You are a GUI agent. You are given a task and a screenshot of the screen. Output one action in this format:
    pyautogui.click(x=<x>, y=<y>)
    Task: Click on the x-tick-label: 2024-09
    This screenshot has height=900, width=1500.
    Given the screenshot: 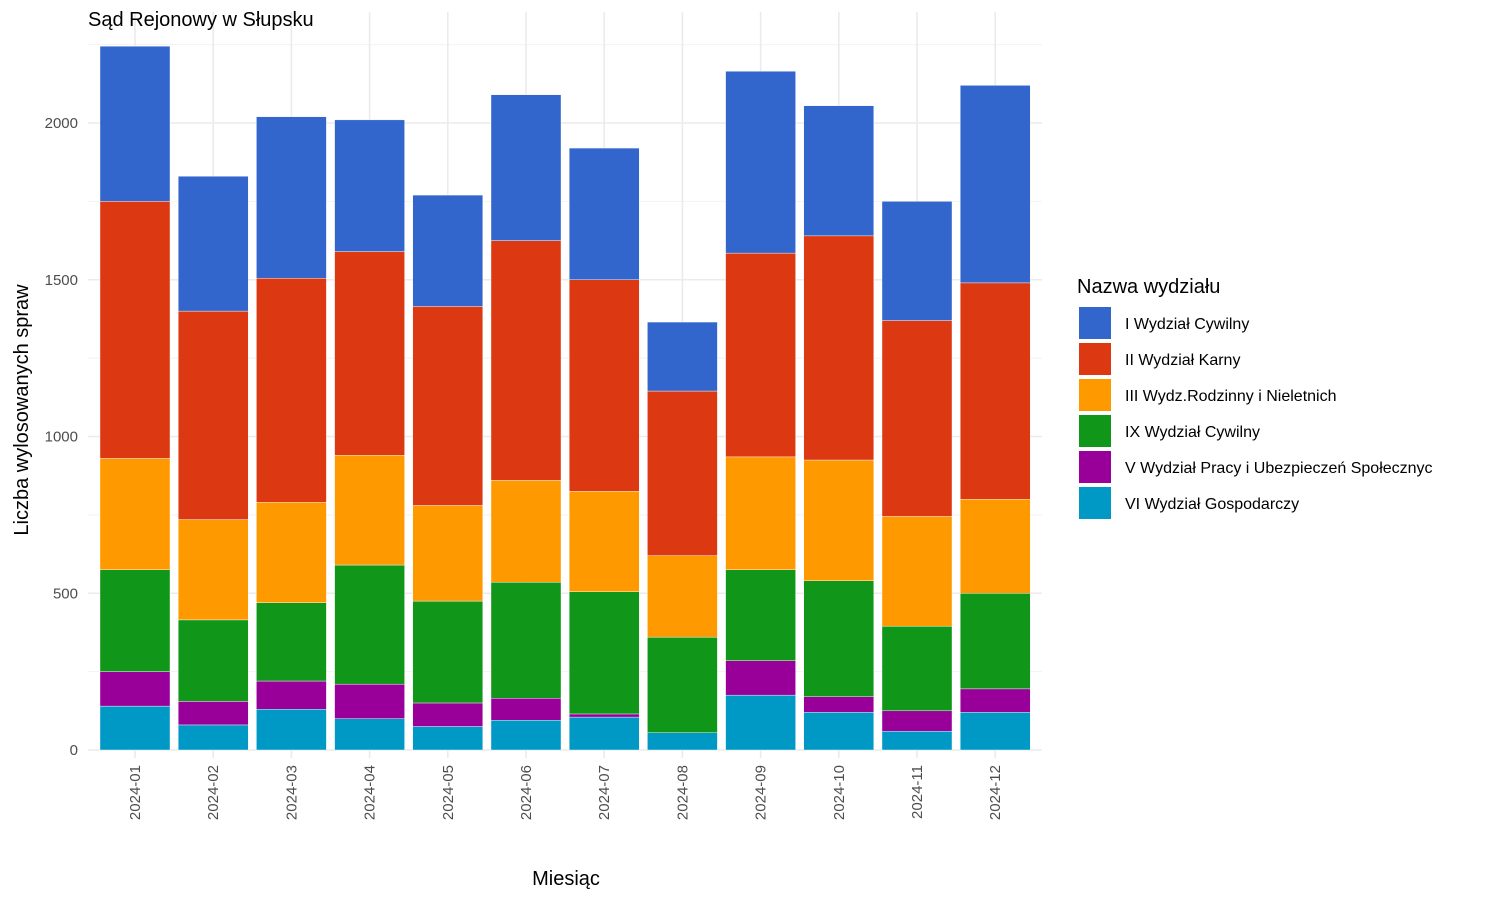 What is the action you would take?
    pyautogui.click(x=761, y=792)
    